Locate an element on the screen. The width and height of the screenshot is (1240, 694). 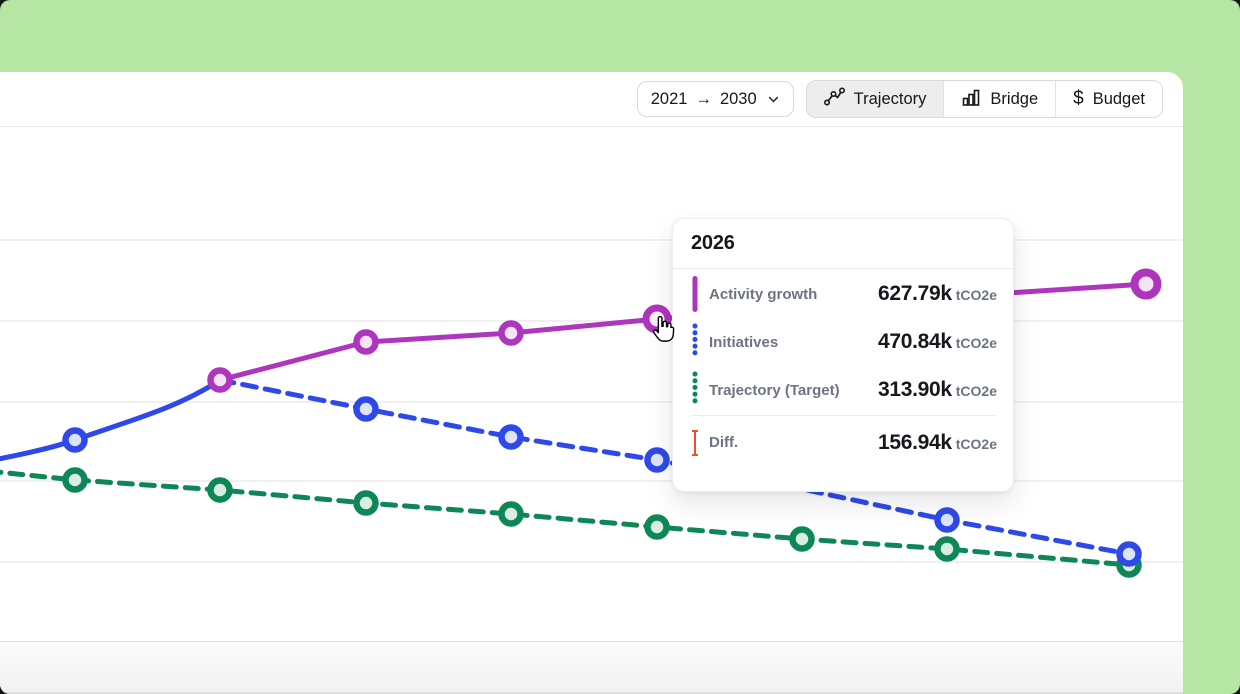
chart-toolbar: 2021 → 2030 T is located at coordinates (591, 99).